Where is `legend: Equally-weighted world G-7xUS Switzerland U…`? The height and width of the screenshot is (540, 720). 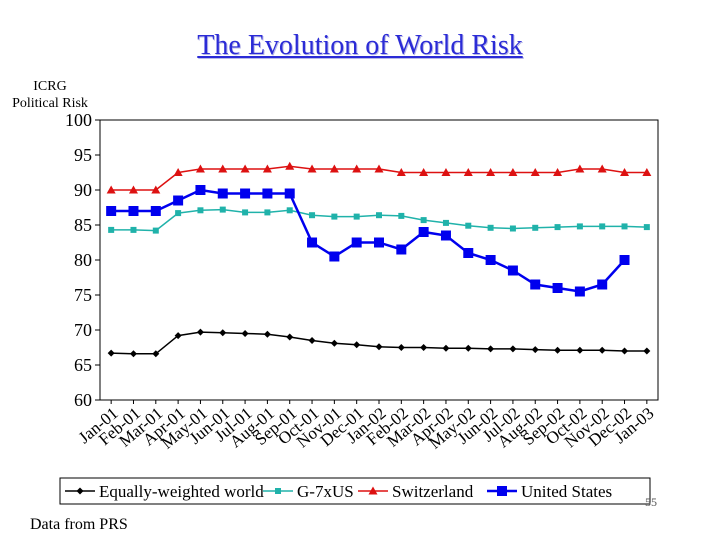
legend: Equally-weighted world G-7xUS Switzerland U… is located at coordinates (355, 491).